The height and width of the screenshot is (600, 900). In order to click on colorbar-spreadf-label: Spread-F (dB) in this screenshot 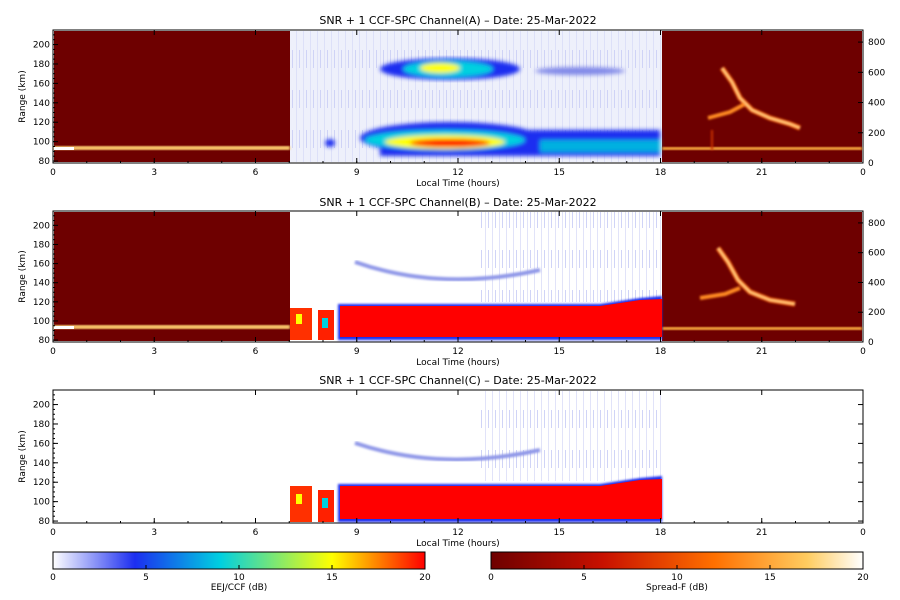, I will do `click(677, 588)`.